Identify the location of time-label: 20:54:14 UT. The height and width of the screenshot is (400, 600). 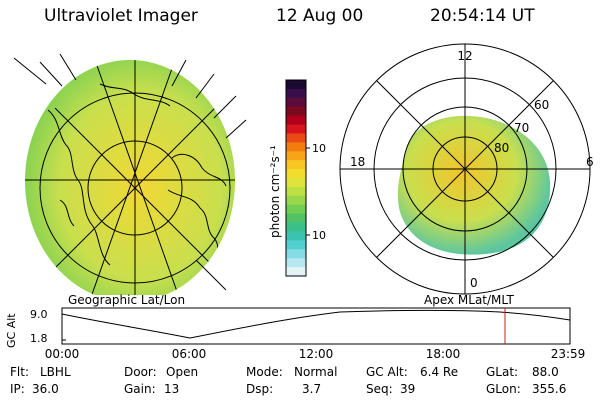
(482, 16).